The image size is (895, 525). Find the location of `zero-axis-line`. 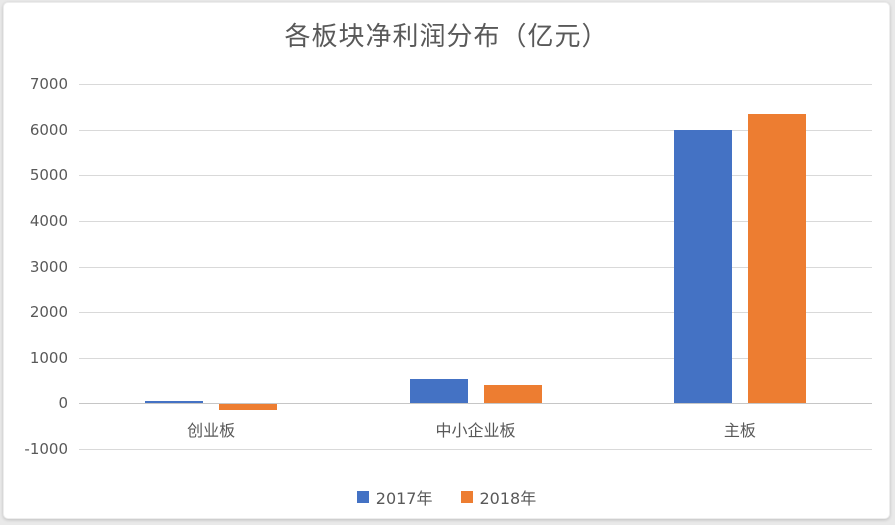

zero-axis-line is located at coordinates (475, 404).